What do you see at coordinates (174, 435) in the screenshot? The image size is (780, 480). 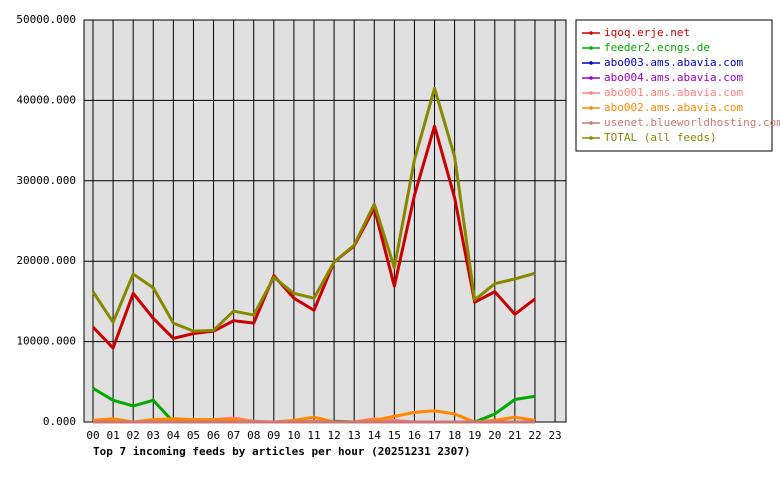 I see `x-tick-label: 04` at bounding box center [174, 435].